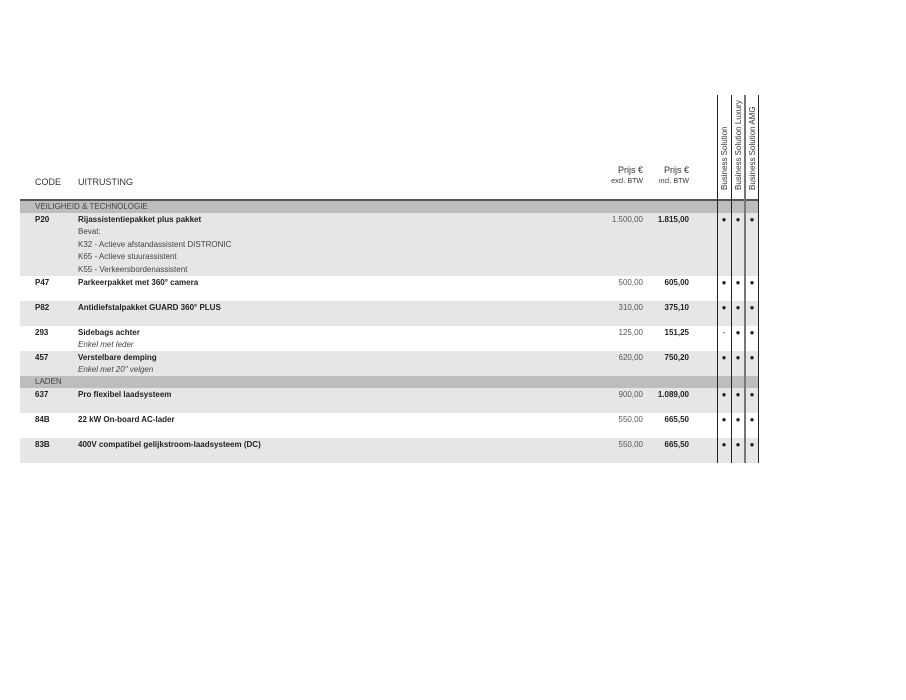 Image resolution: width=906 pixels, height=700 pixels. Describe the element at coordinates (389, 382) in the screenshot. I see `section-header: LADEN` at that location.